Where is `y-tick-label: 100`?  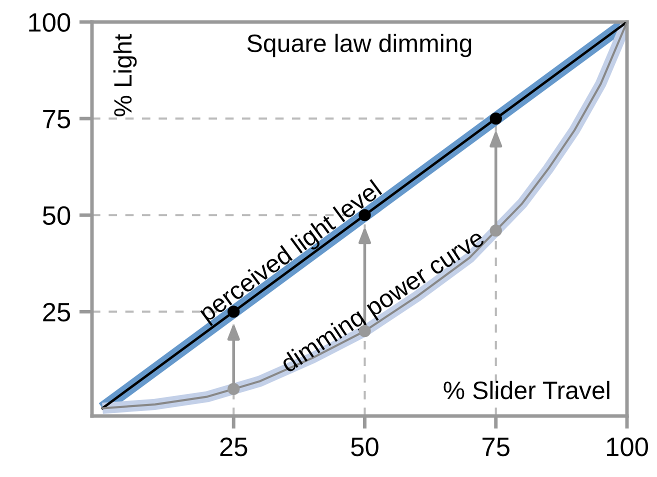 y-tick-label: 100 is located at coordinates (49, 22).